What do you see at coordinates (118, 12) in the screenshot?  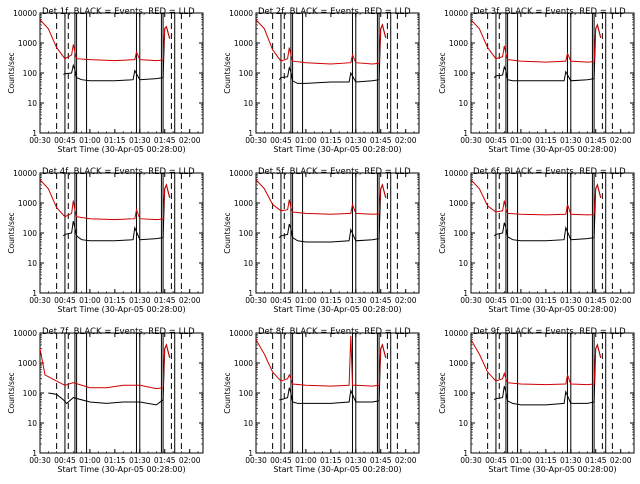 I see `chart-title: Det 1f, BLACK = Events, RED = LLD` at bounding box center [118, 12].